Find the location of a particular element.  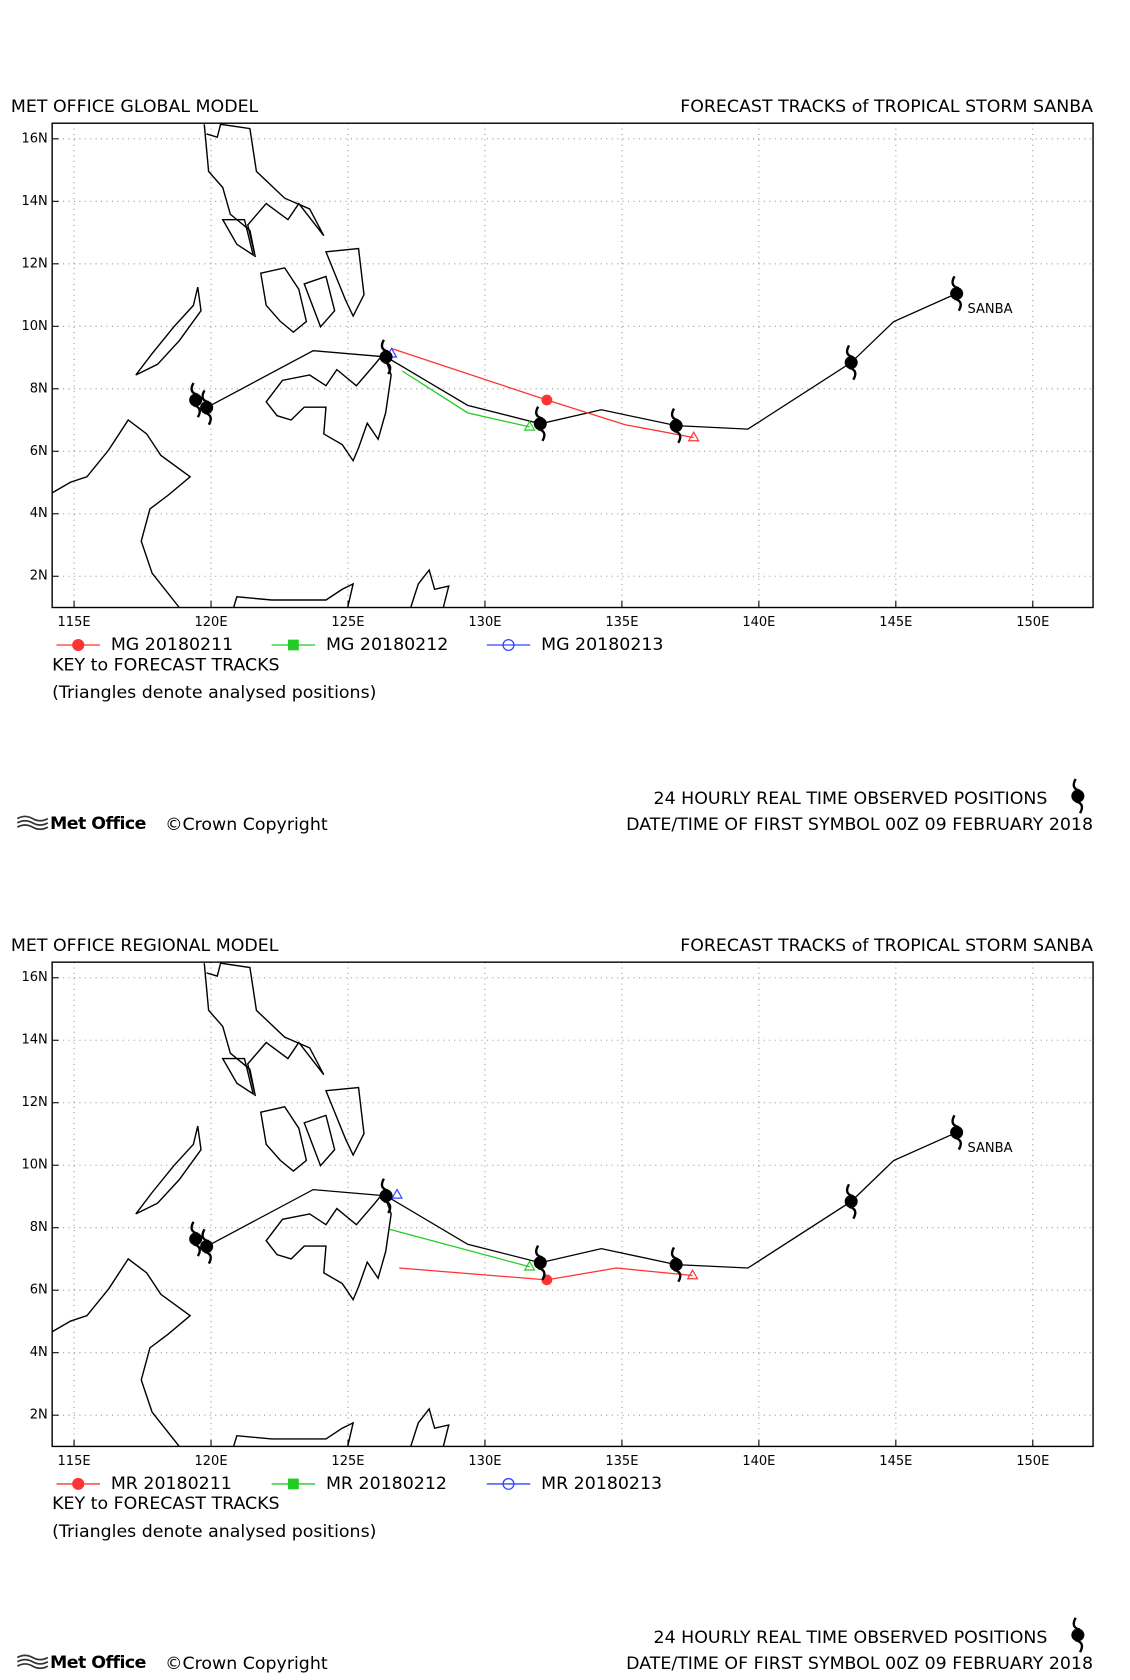

key-note: (Triangles denote analysed positions) is located at coordinates (214, 693).